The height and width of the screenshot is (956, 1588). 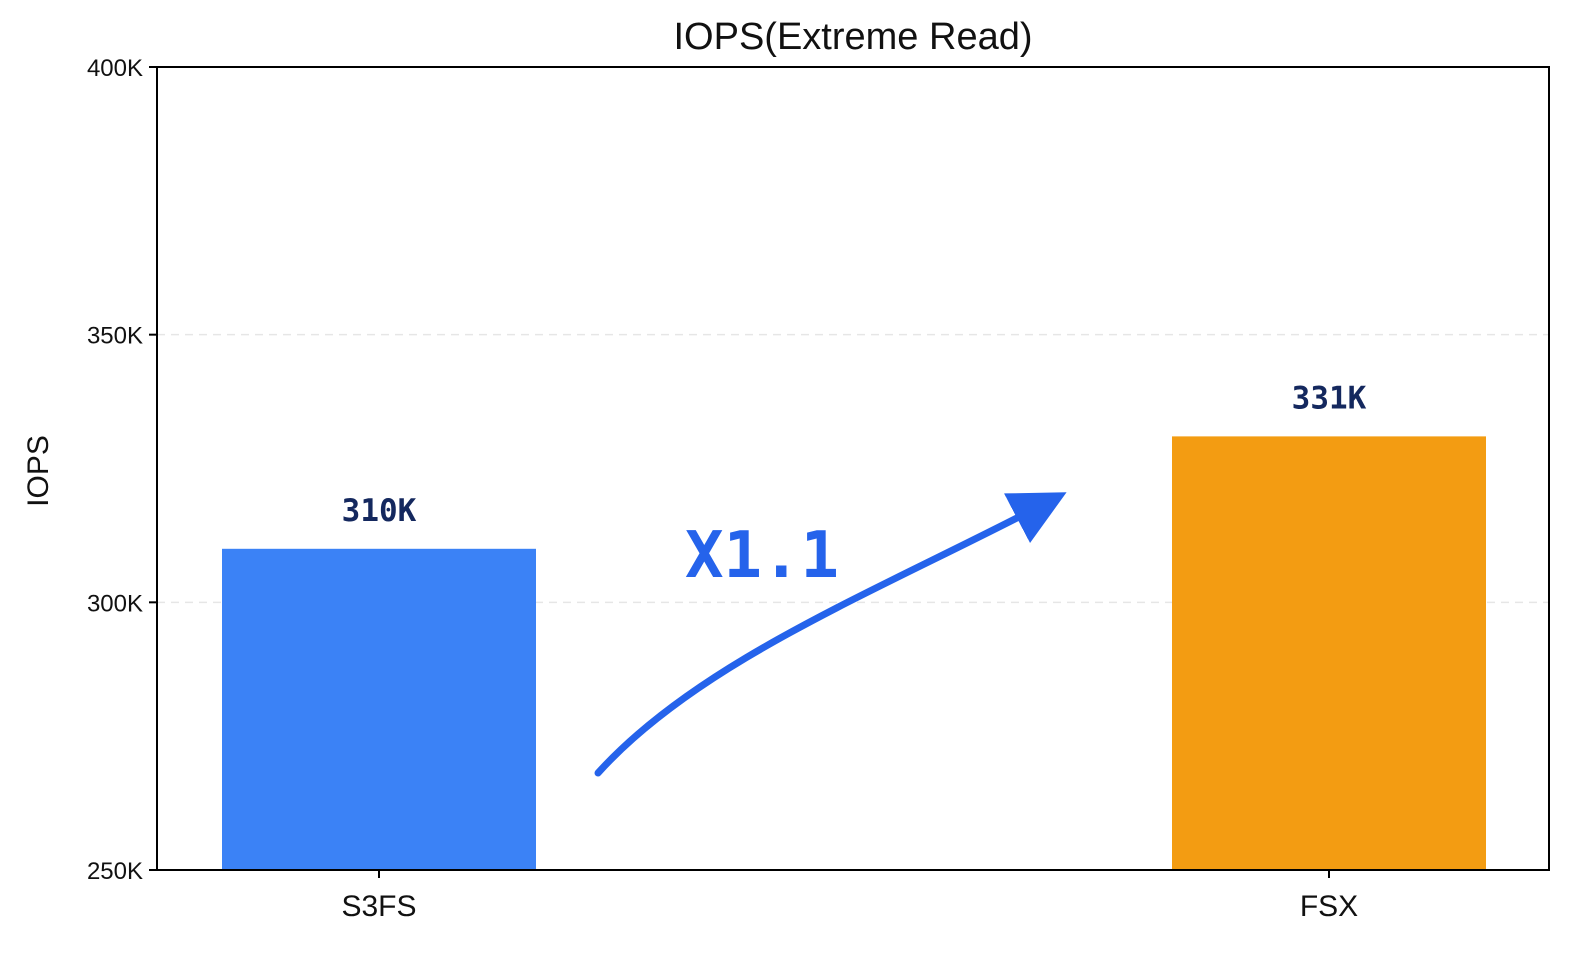 I want to click on growth-annotation: X1.1, so click(x=762, y=556).